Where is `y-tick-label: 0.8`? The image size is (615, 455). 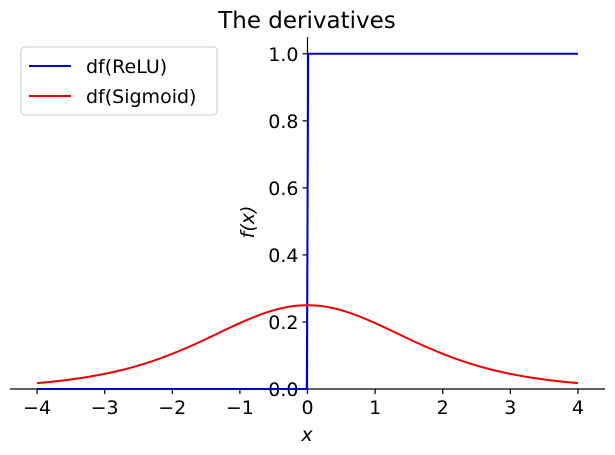 y-tick-label: 0.8 is located at coordinates (283, 122).